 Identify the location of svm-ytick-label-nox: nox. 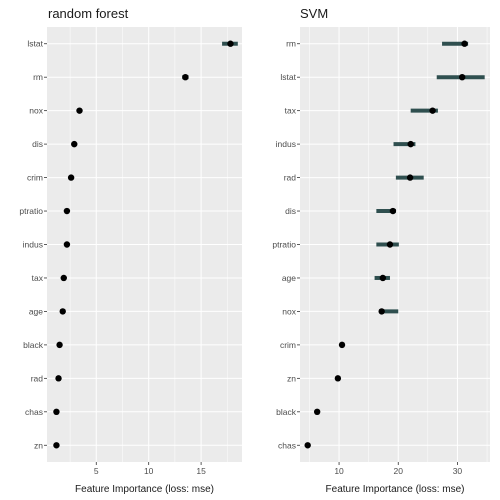
(289, 311).